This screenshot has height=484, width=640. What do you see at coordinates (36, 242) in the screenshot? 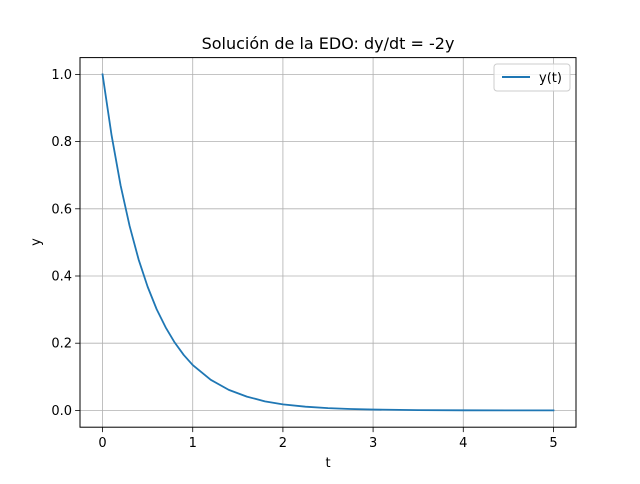
I see `y-axis-label: y` at bounding box center [36, 242].